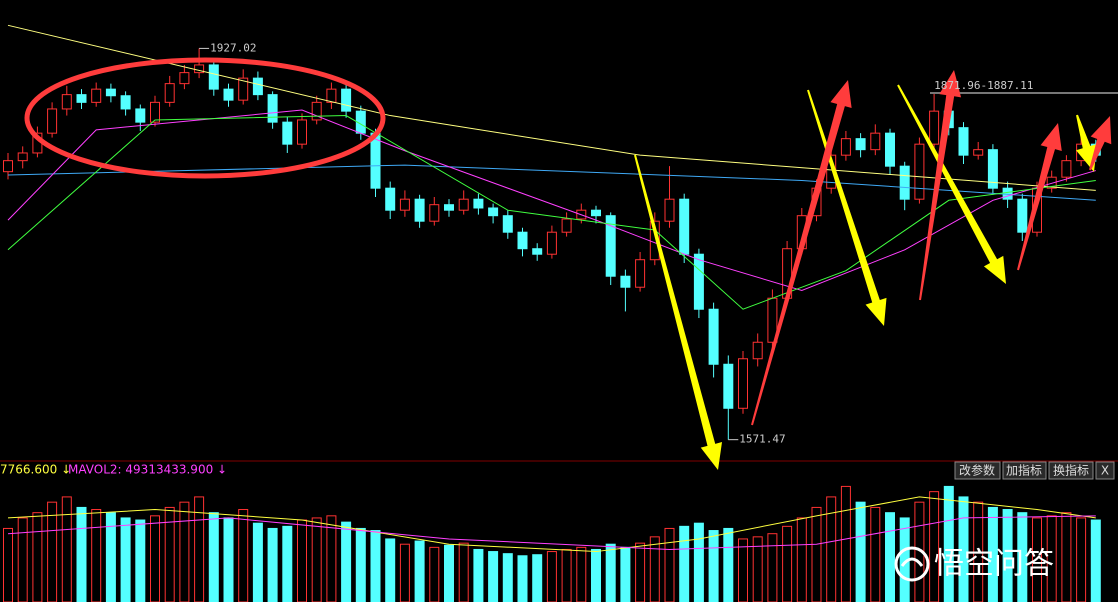 Image resolution: width=1118 pixels, height=602 pixels. What do you see at coordinates (912, 562) in the screenshot?
I see `watermark-icon` at bounding box center [912, 562].